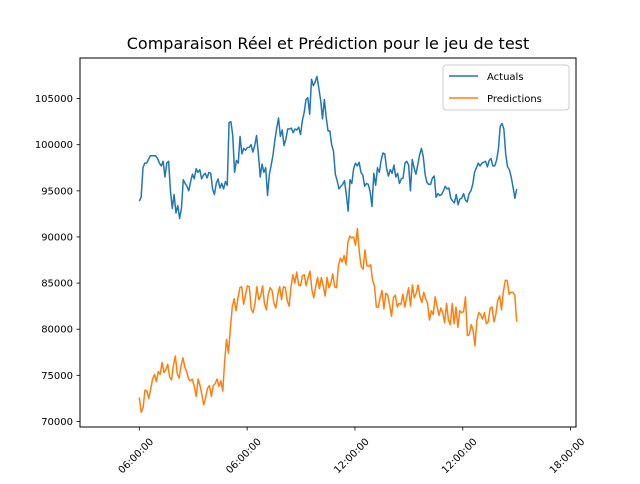  Describe the element at coordinates (57, 237) in the screenshot. I see `y-tick-label: 90000` at that location.